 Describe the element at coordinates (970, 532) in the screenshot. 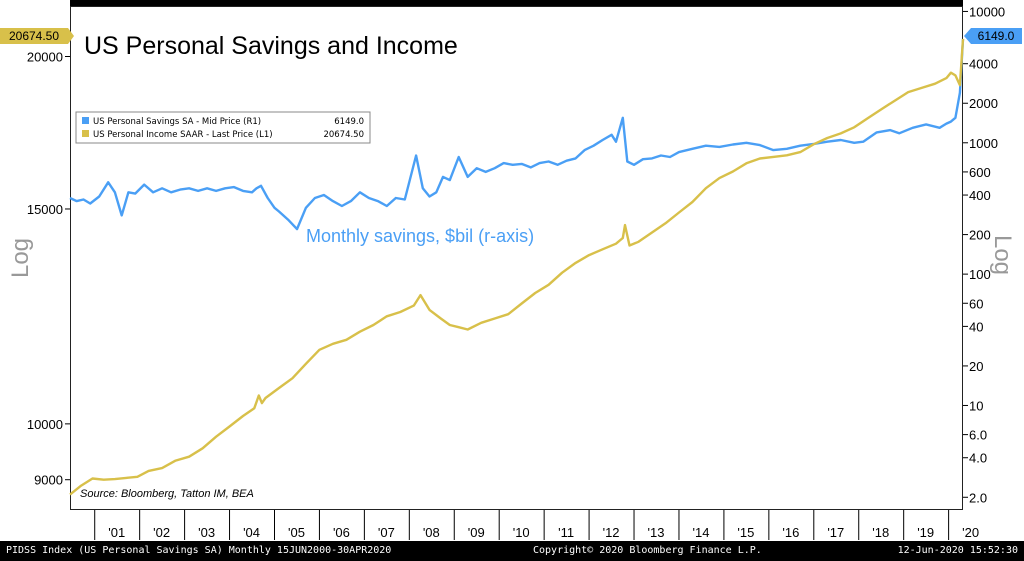

I see `x-tick-label: '20` at that location.